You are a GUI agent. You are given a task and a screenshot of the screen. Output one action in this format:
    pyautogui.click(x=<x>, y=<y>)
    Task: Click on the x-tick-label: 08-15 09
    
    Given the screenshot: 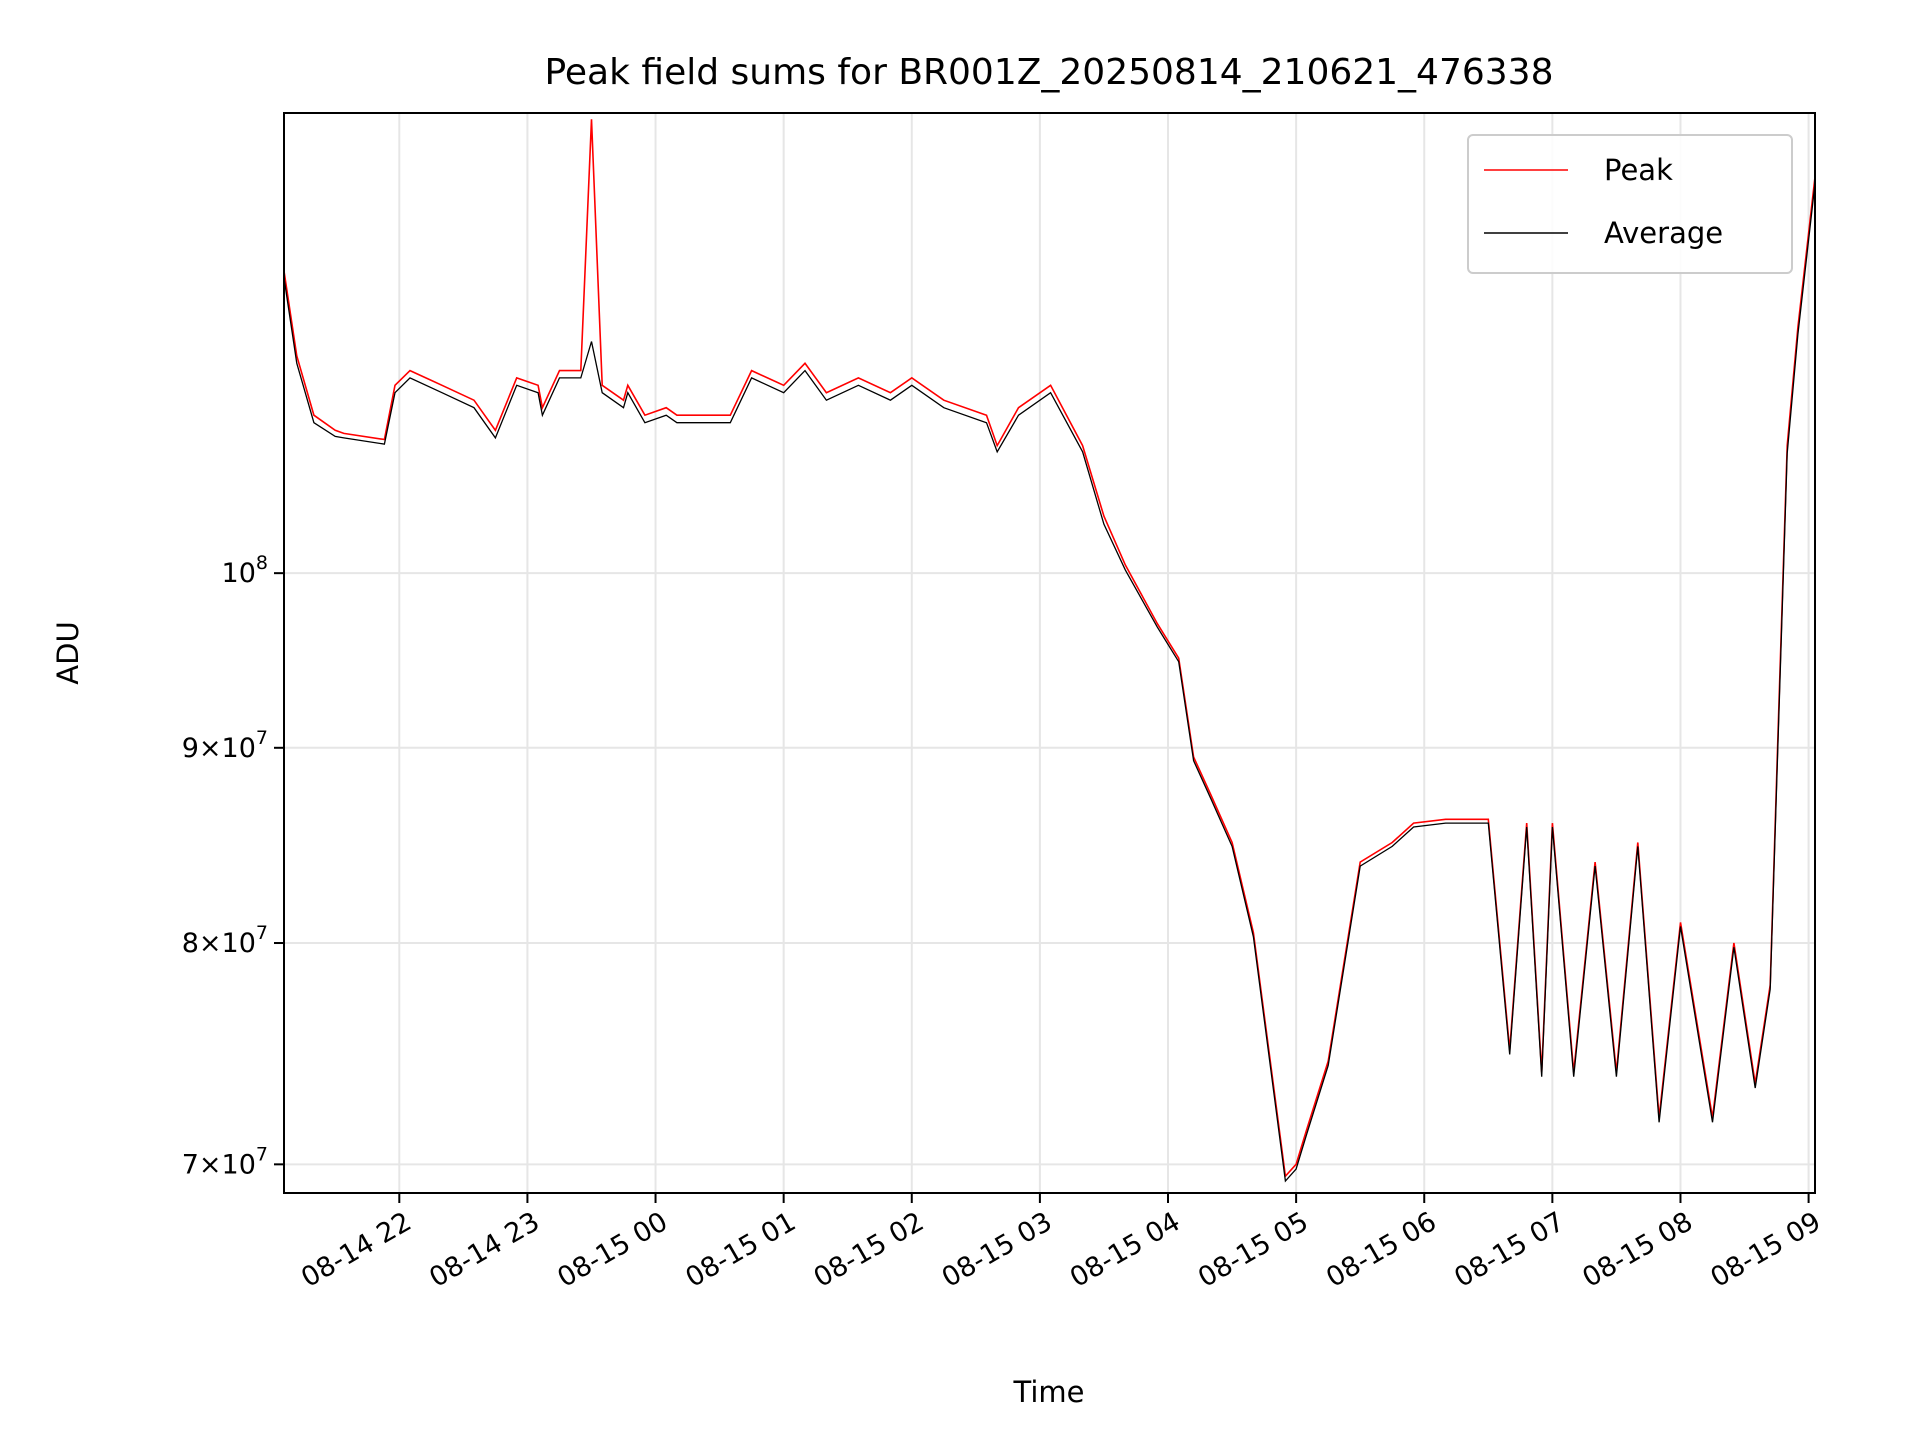 What is the action you would take?
    pyautogui.click(x=1765, y=1250)
    